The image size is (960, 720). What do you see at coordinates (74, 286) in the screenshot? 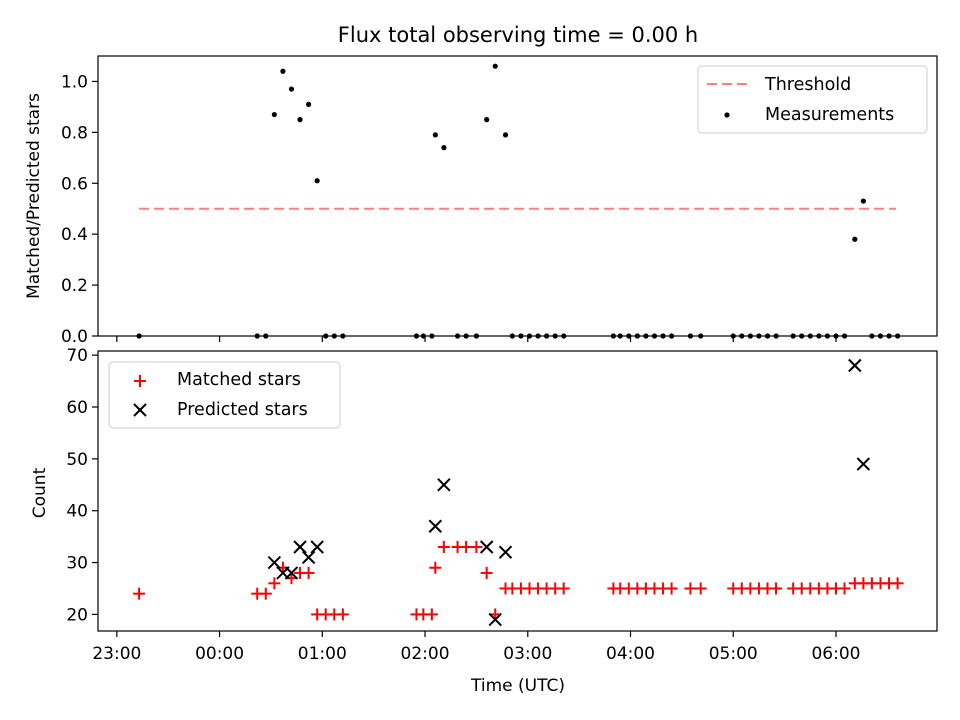
I see `top-y-tick-label: 0.2` at bounding box center [74, 286].